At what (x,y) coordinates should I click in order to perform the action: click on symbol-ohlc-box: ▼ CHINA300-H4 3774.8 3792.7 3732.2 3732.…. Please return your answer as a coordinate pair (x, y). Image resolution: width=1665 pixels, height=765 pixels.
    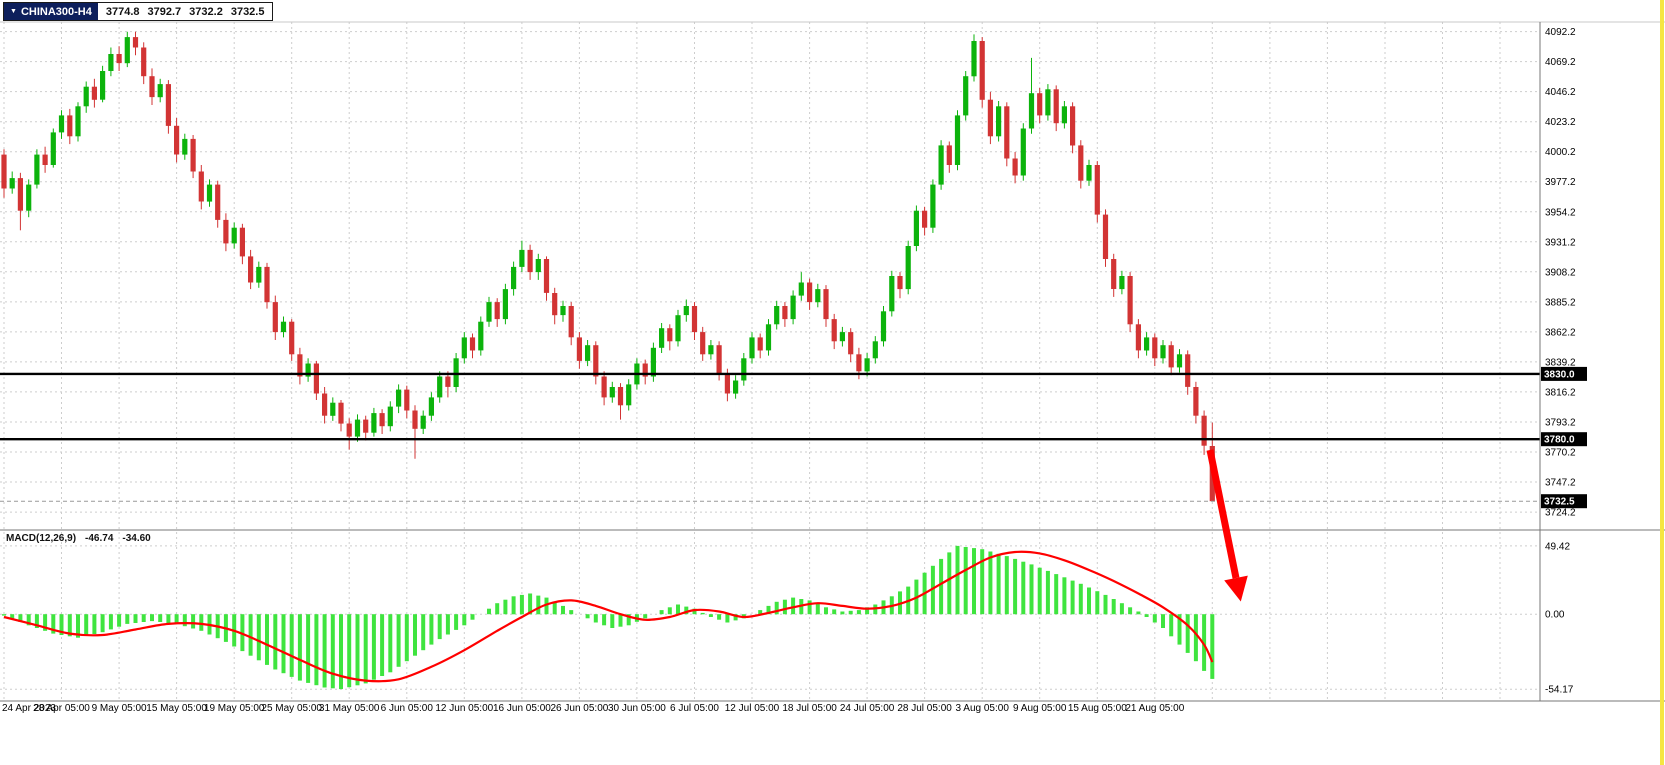
    Looking at the image, I should click on (138, 11).